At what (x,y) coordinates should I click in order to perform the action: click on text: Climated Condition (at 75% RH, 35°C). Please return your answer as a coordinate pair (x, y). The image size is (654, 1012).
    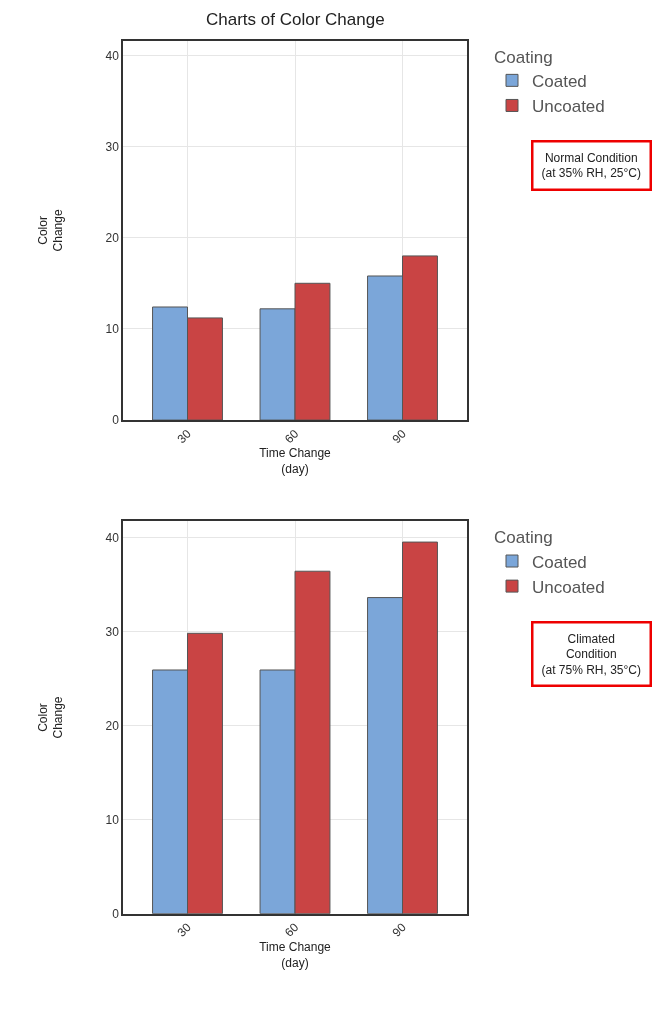
    Looking at the image, I should click on (591, 654).